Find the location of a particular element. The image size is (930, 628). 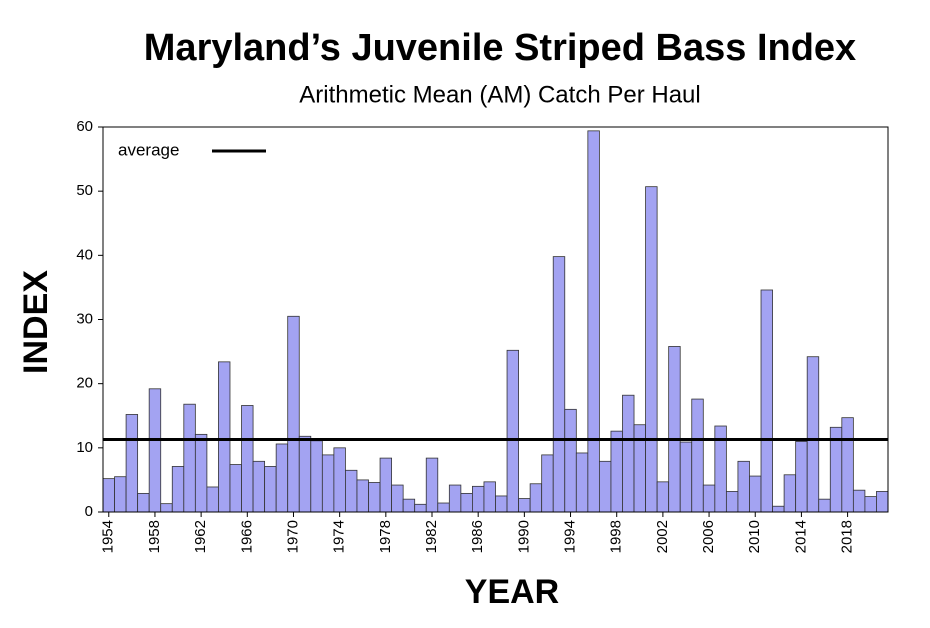

x-tick-label: 1966 is located at coordinates (246, 536).